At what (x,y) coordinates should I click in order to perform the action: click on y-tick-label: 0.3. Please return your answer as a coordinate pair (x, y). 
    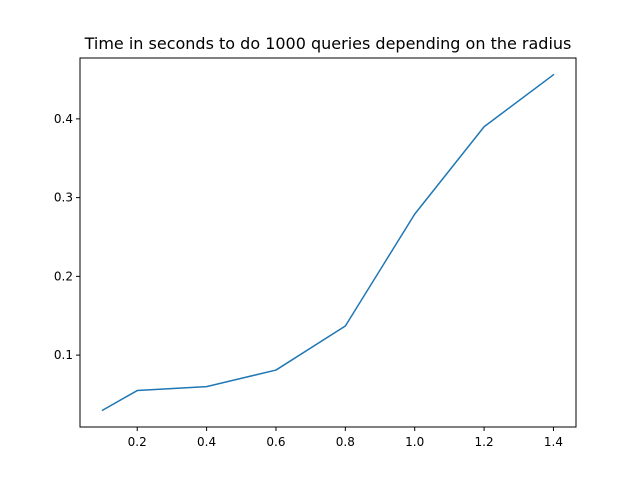
    Looking at the image, I should click on (63, 198).